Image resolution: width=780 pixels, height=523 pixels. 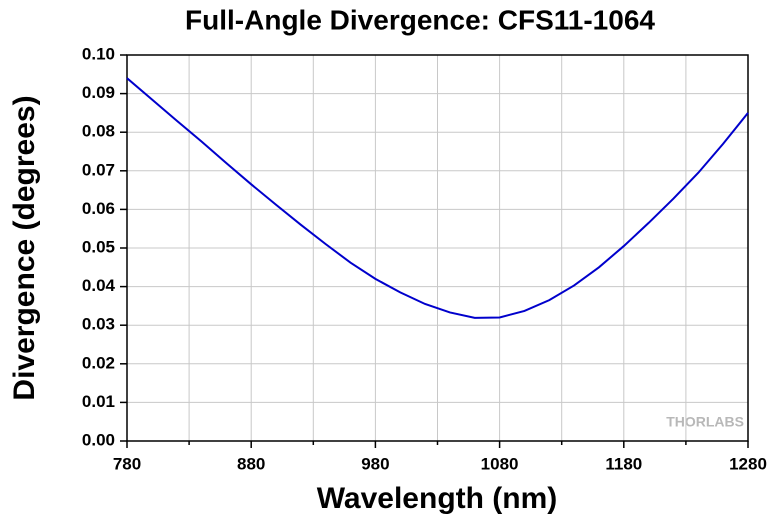 I want to click on y-tick-label: 0.04, so click(x=99, y=285).